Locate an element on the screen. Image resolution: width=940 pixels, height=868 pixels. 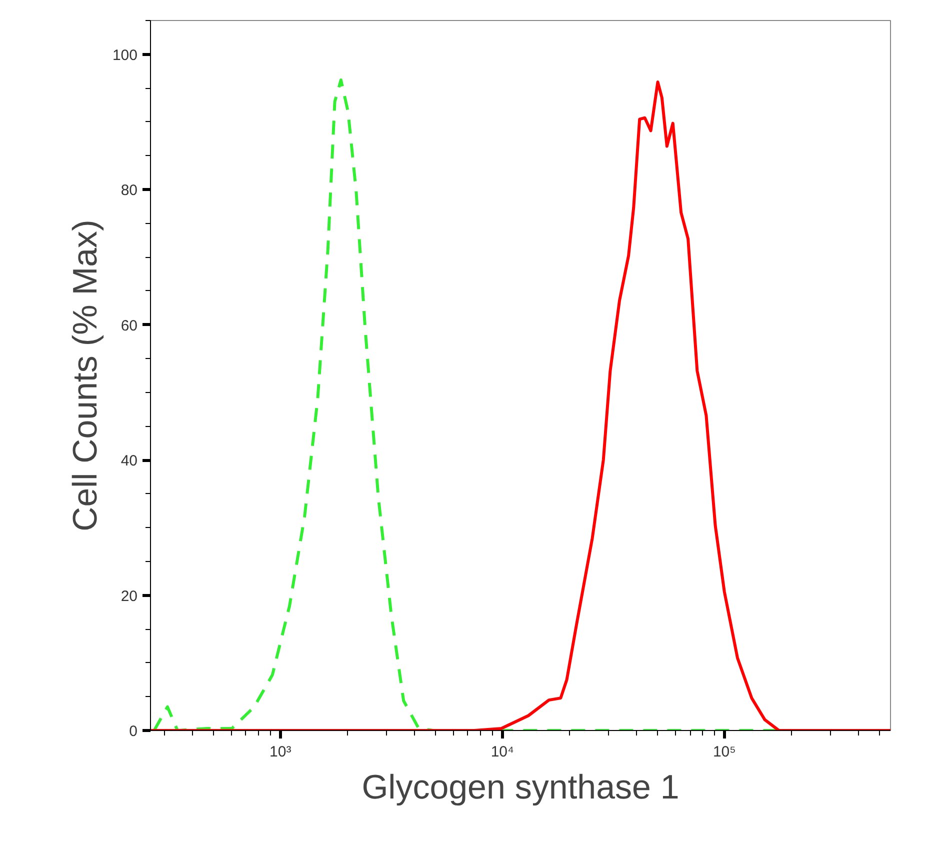
y-tick-label: 100 is located at coordinates (125, 55).